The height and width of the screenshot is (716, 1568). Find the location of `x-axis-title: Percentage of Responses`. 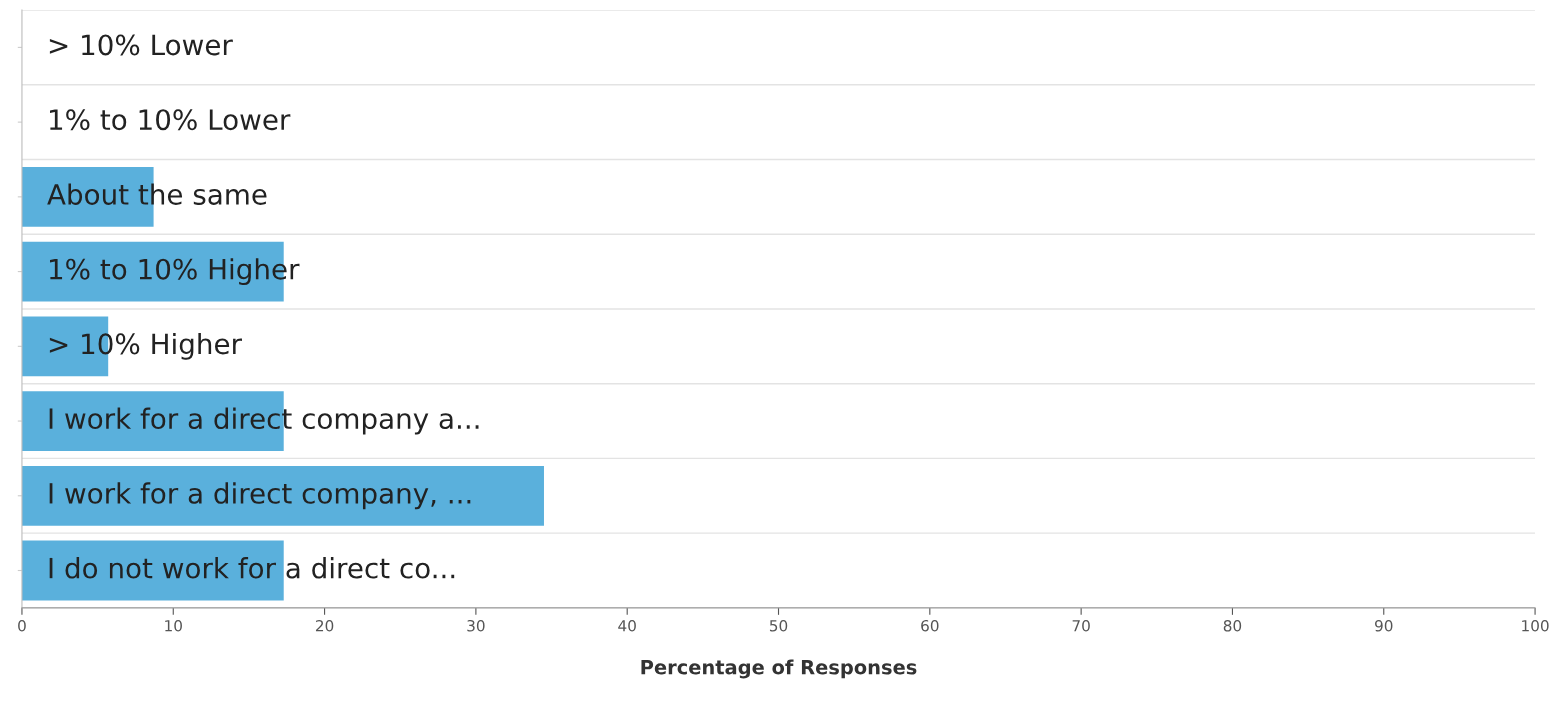

x-axis-title: Percentage of Responses is located at coordinates (779, 669).